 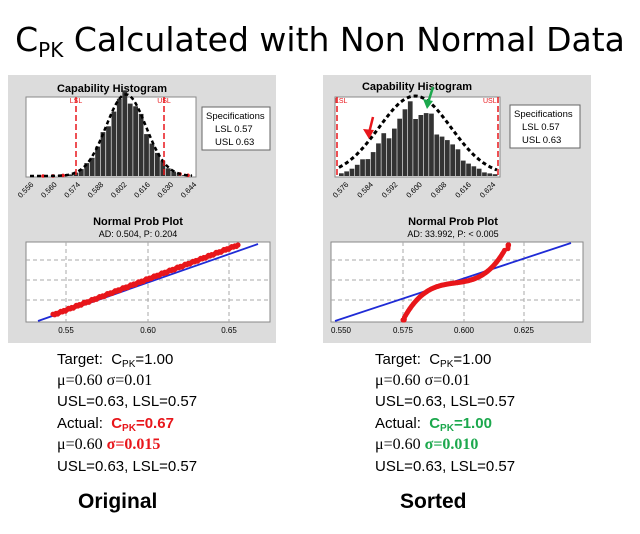 I want to click on prob-tick: 0.65, so click(x=229, y=330).